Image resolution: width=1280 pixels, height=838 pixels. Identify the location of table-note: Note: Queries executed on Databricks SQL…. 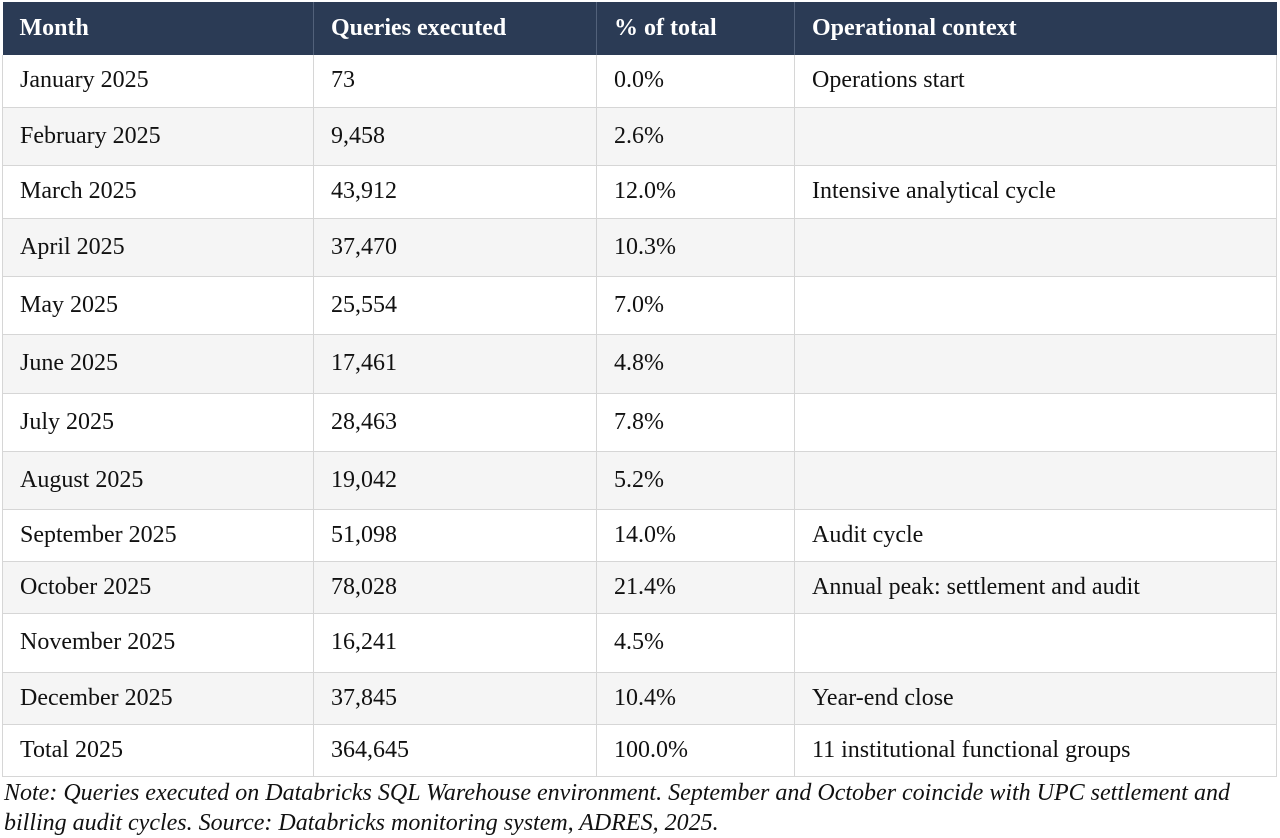
(617, 808).